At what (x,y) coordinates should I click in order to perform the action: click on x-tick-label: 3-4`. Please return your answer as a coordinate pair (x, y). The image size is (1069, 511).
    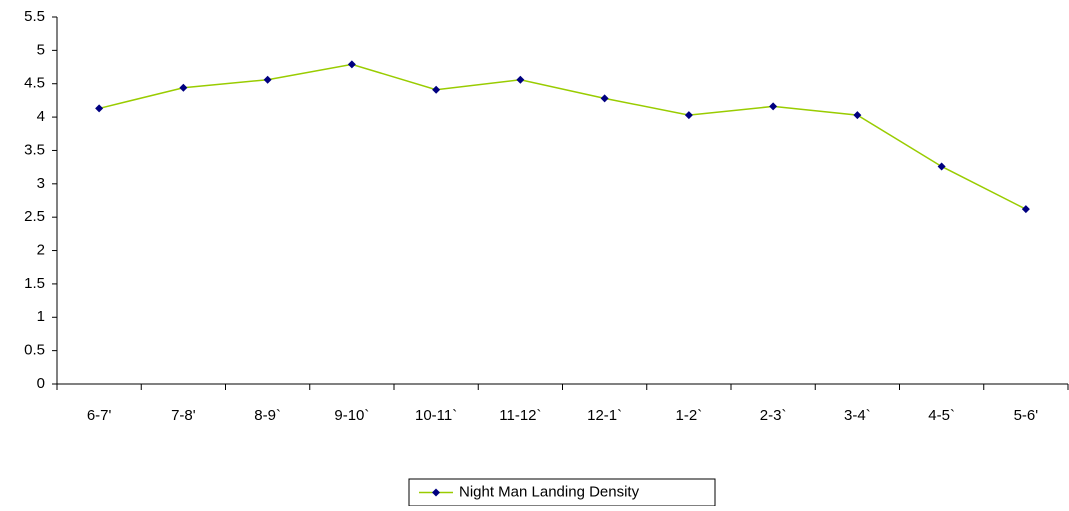
    Looking at the image, I should click on (857, 415).